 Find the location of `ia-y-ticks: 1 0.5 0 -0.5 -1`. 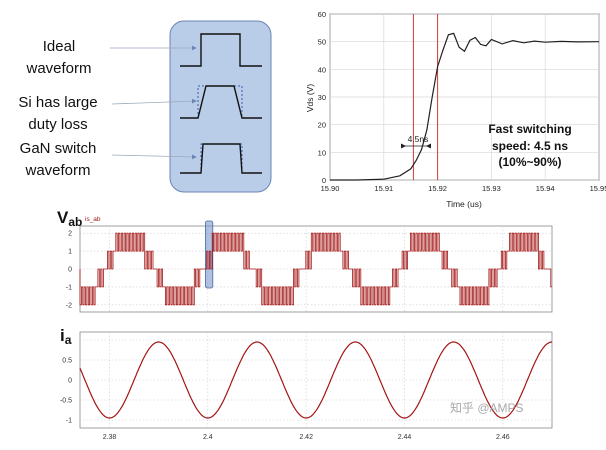

ia-y-ticks: 1 0.5 0 -0.5 -1 is located at coordinates (66, 381).